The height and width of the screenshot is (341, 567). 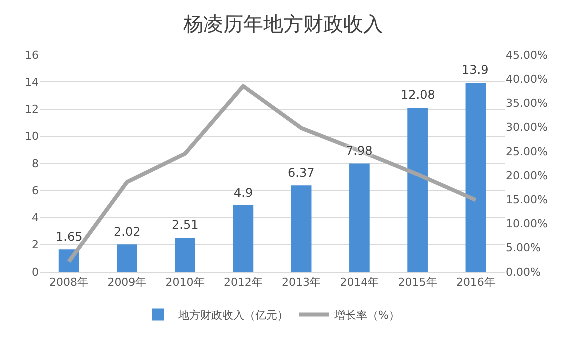 I want to click on data-label: 13.9, so click(x=475, y=70).